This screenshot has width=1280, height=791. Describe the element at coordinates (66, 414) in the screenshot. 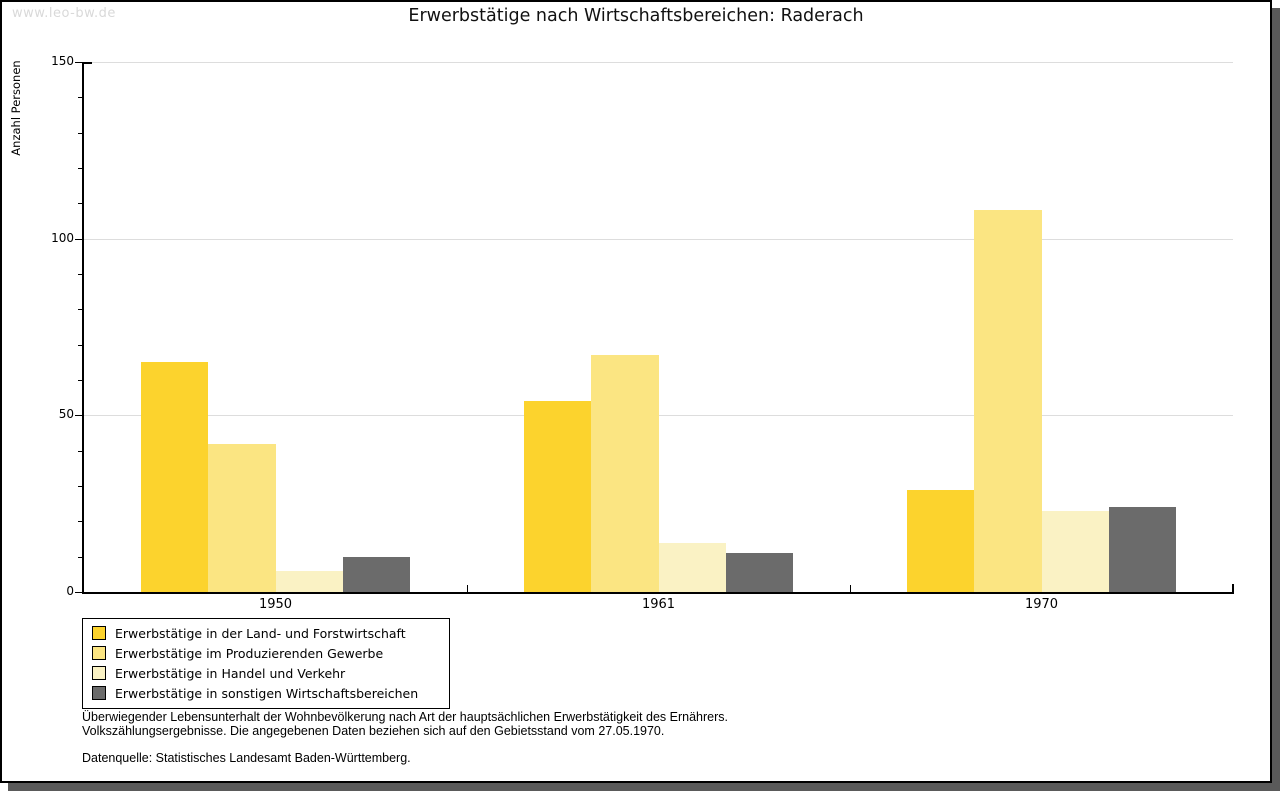

I see `y-tick-label: 50` at that location.